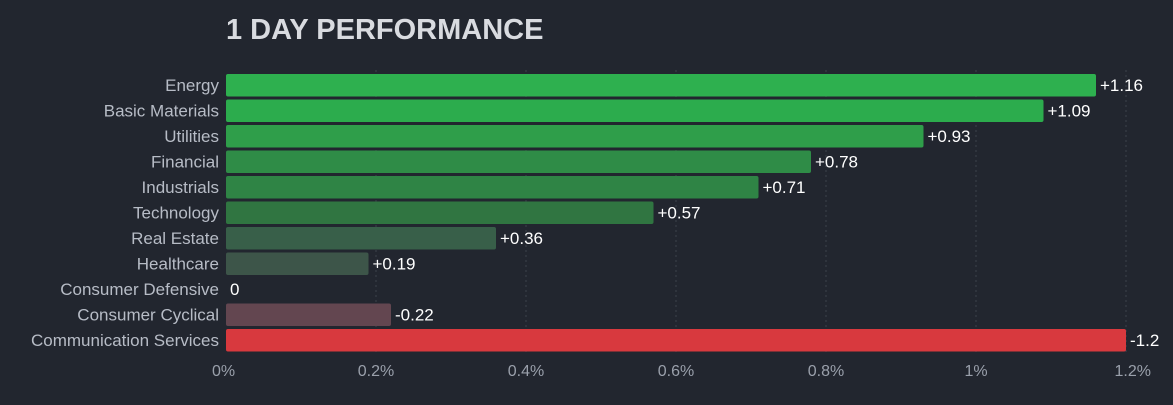 This screenshot has width=1173, height=405. I want to click on category-label: Industrials, so click(180, 187).